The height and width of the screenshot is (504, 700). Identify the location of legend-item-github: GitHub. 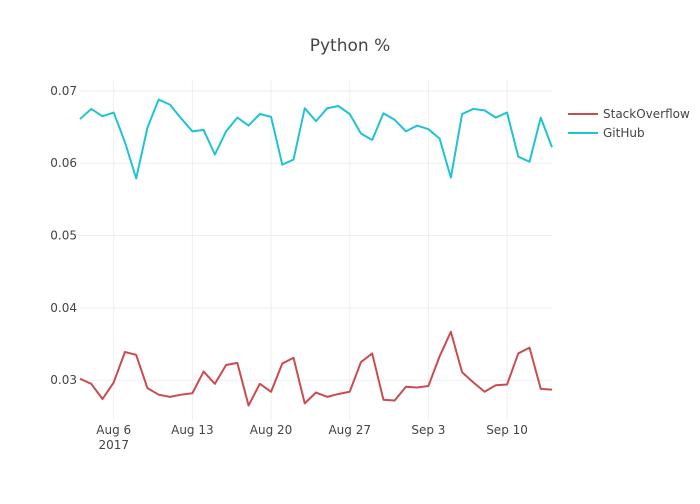
(606, 133).